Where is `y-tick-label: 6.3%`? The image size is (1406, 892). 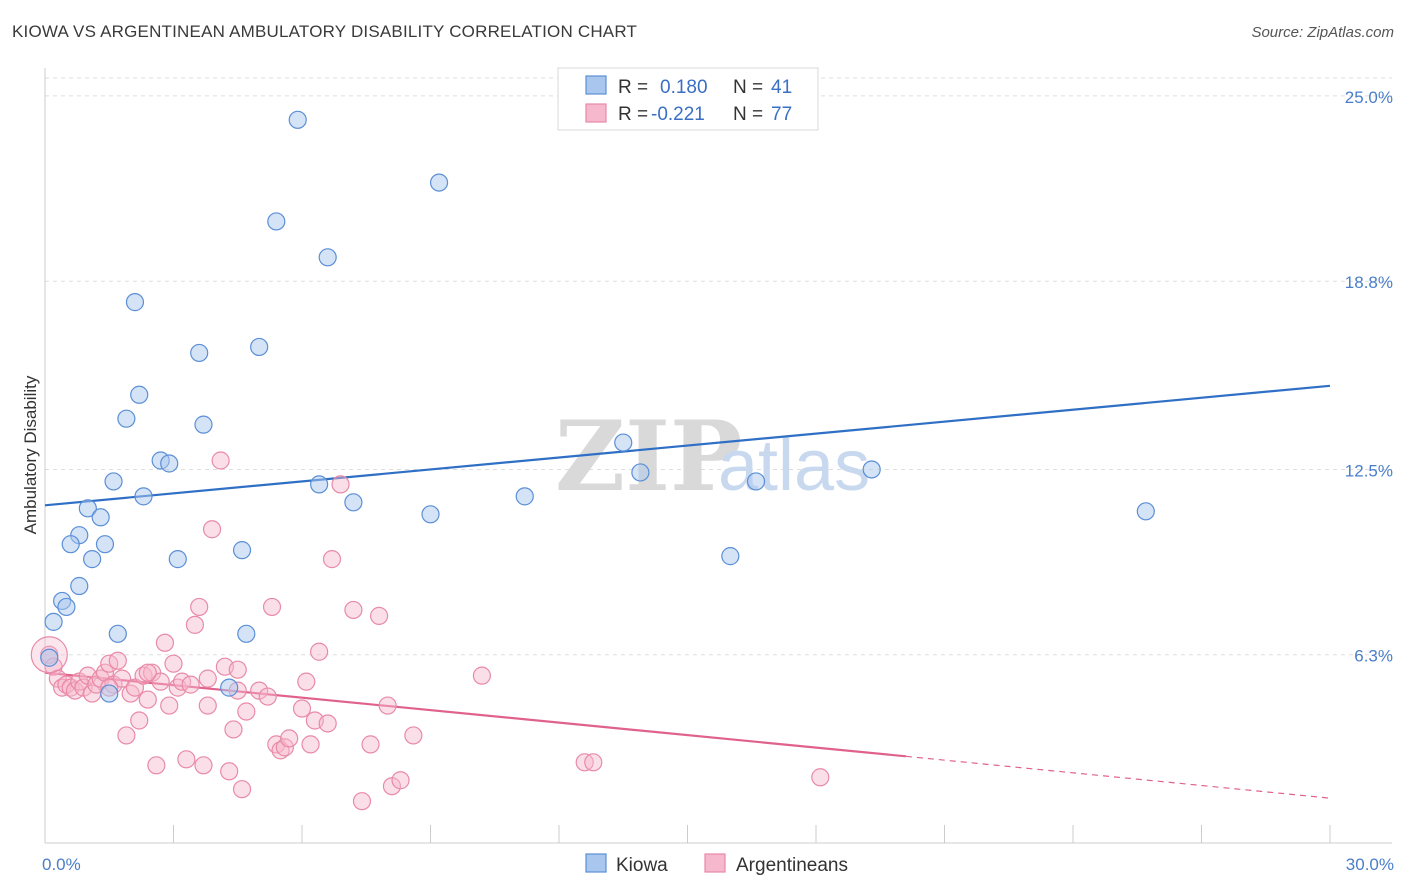
y-tick-label: 6.3% is located at coordinates (1373, 656).